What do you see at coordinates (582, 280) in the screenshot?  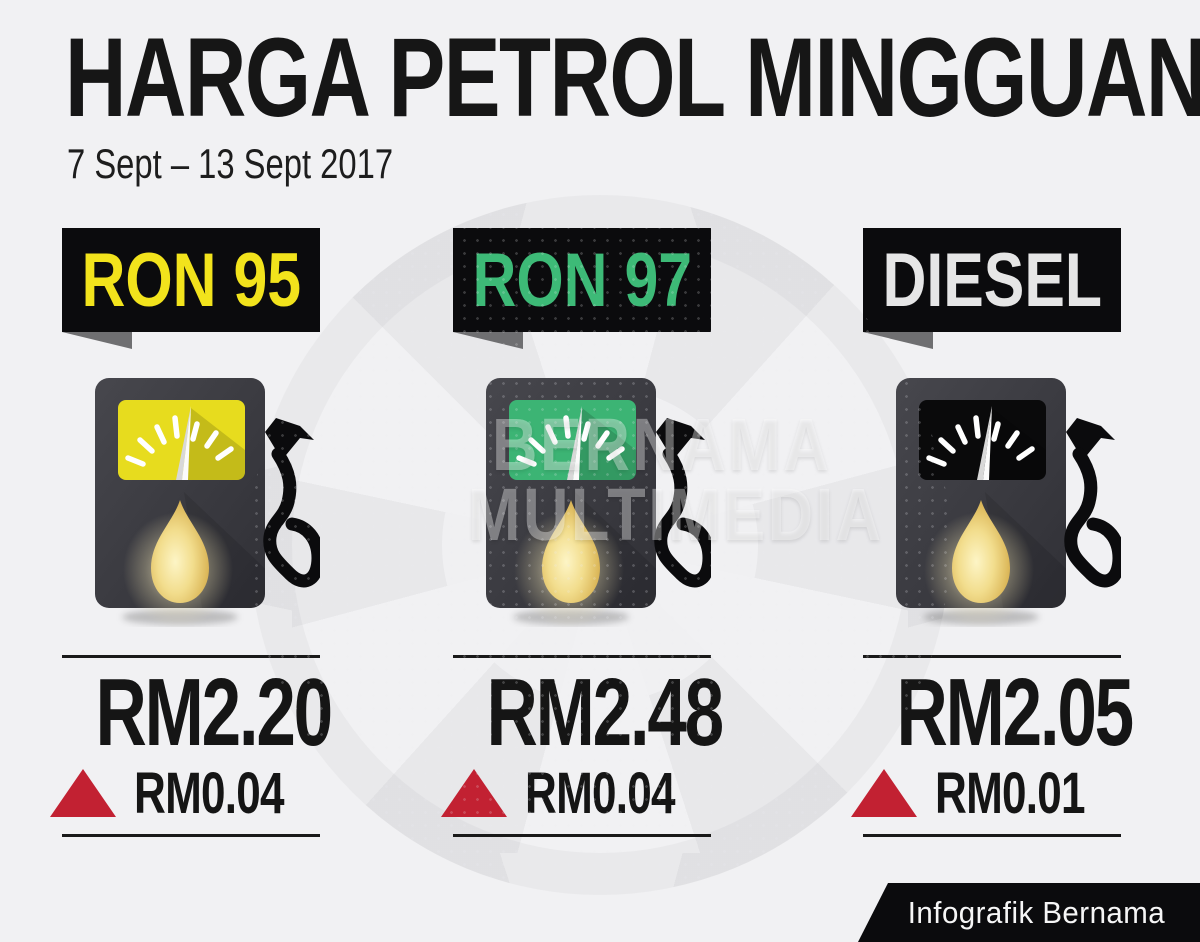 I see `fuel-label: RON 97` at bounding box center [582, 280].